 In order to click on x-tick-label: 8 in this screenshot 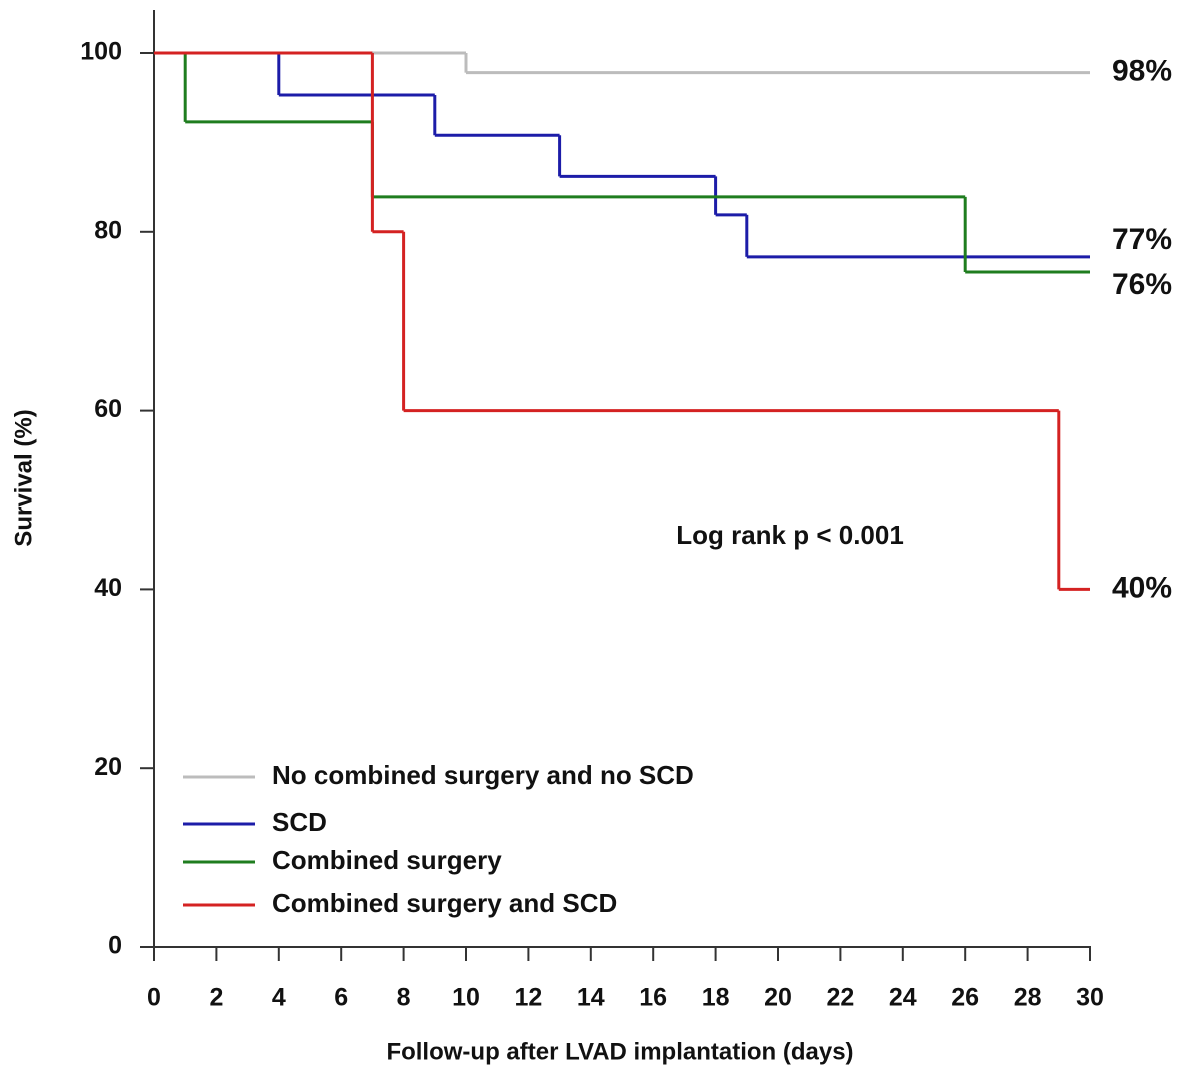, I will do `click(404, 998)`.